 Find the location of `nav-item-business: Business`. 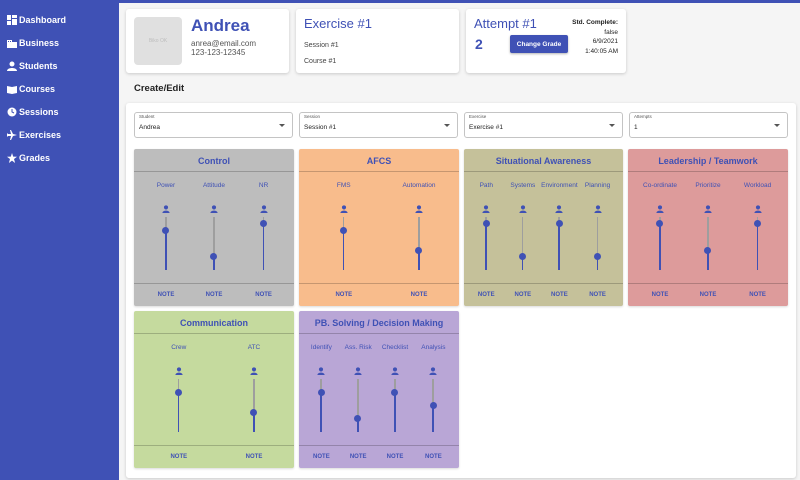

nav-item-business: Business is located at coordinates (59, 42).